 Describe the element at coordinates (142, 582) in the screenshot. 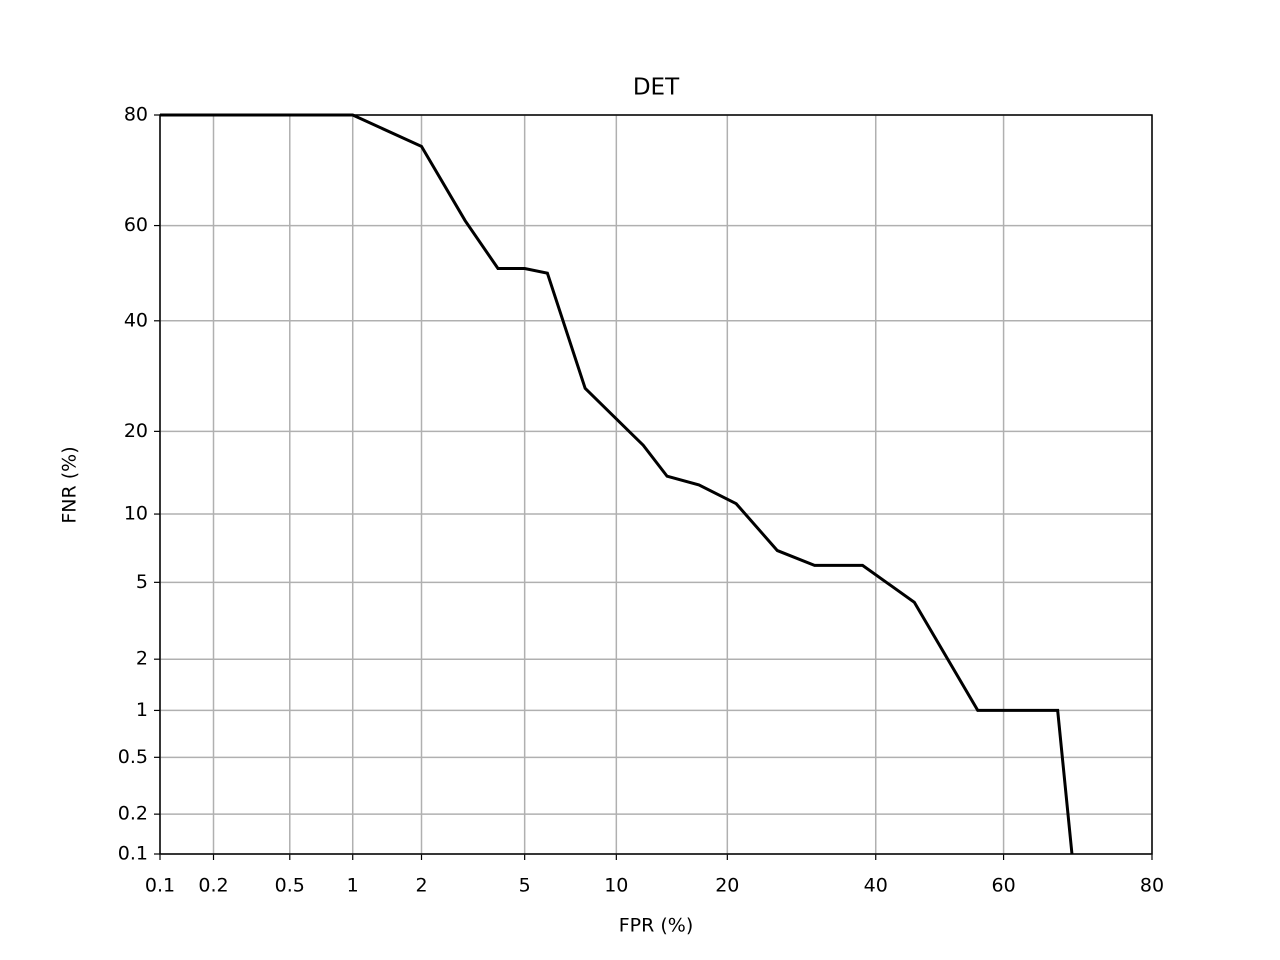

I see `y-tick-label: 5` at that location.